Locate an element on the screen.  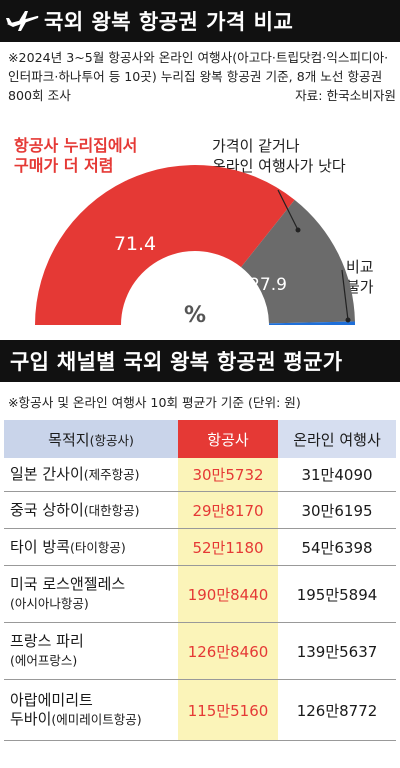
airline-cheaper-label: 항공사 누리집에서 구매가 더 저렴 is located at coordinates (76, 155).